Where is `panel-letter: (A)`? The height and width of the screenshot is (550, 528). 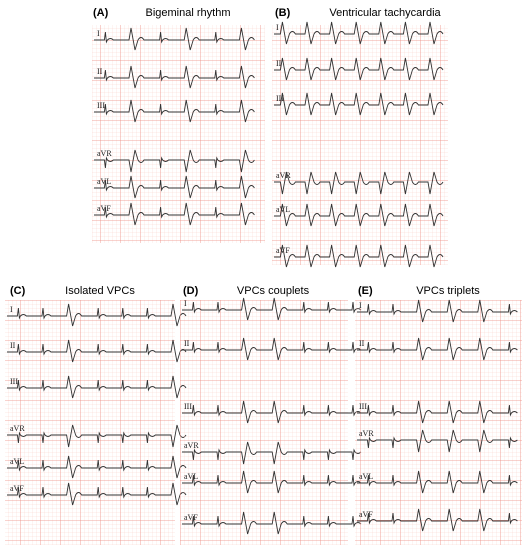
panel-letter: (A) is located at coordinates (101, 13).